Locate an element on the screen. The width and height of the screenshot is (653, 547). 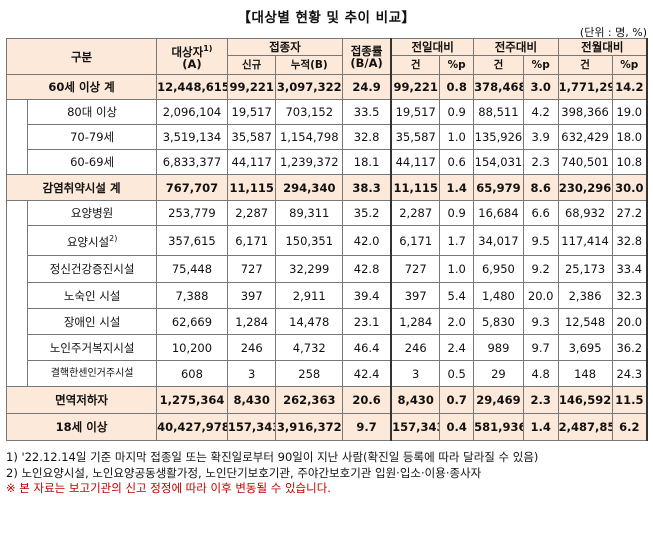
row-label: 면역저하자 is located at coordinates (81, 400).